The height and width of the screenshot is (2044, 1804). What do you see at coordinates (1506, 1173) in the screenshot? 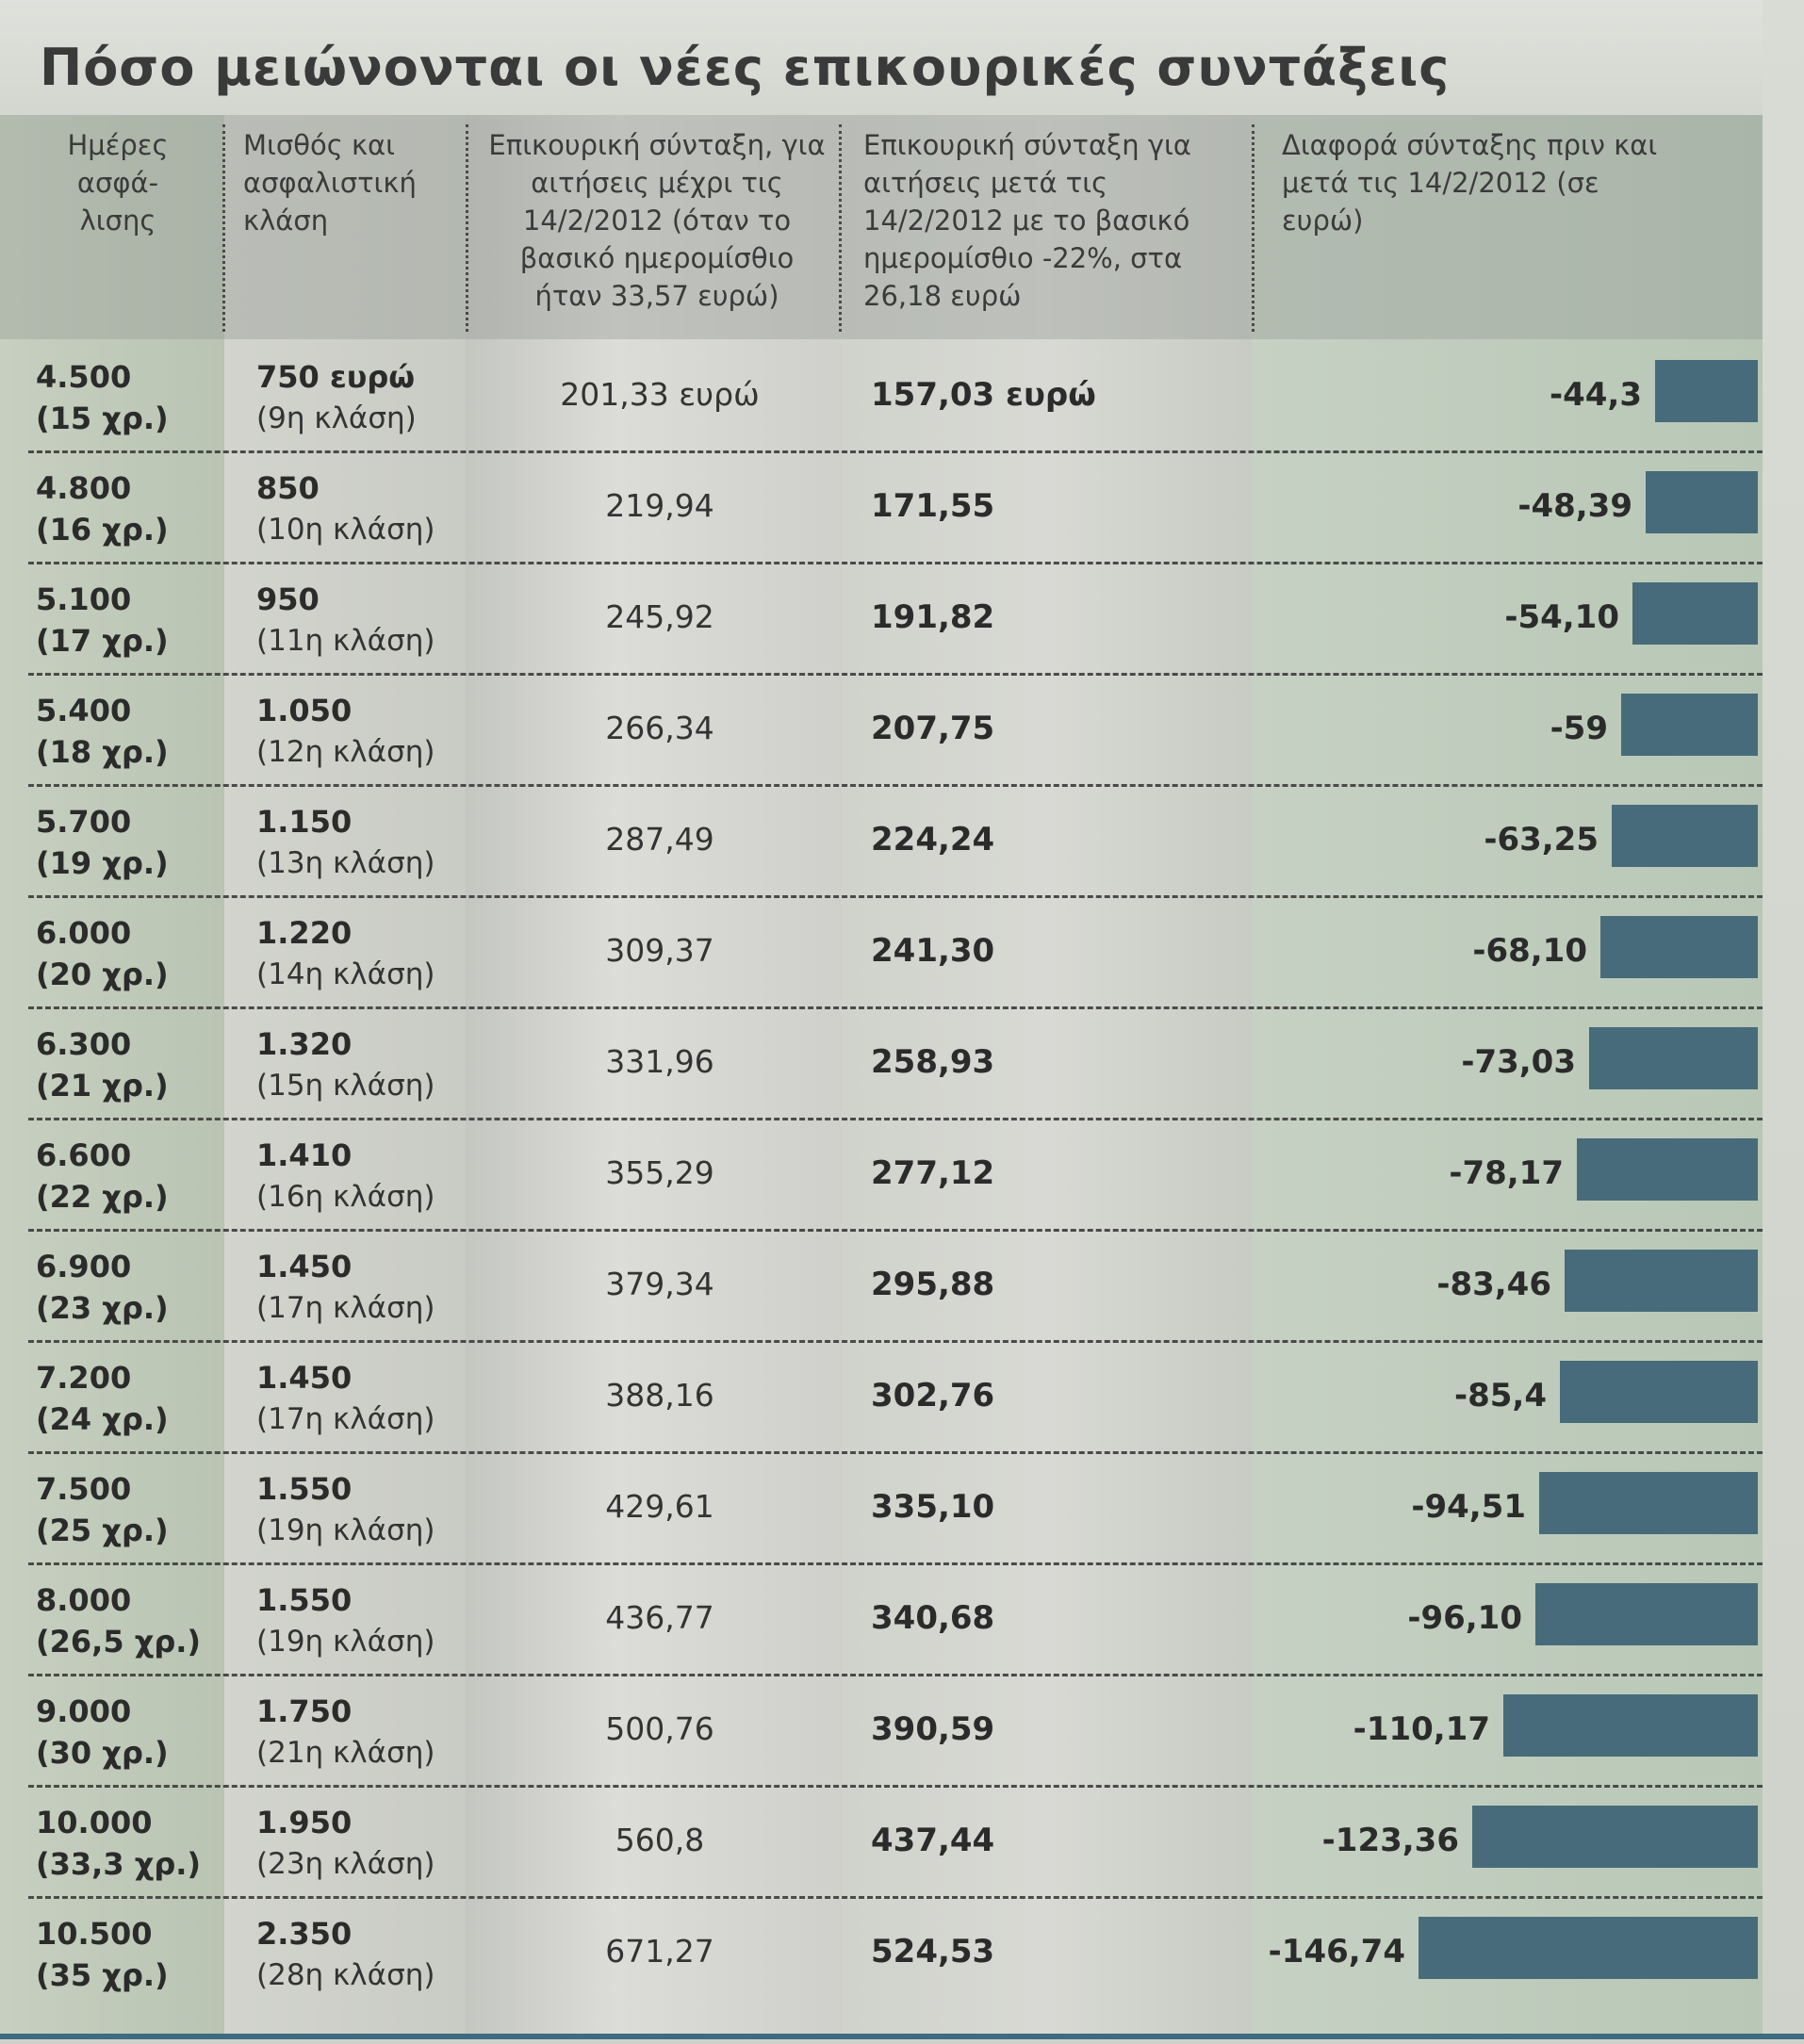
I see `difference-label: -78,17` at bounding box center [1506, 1173].